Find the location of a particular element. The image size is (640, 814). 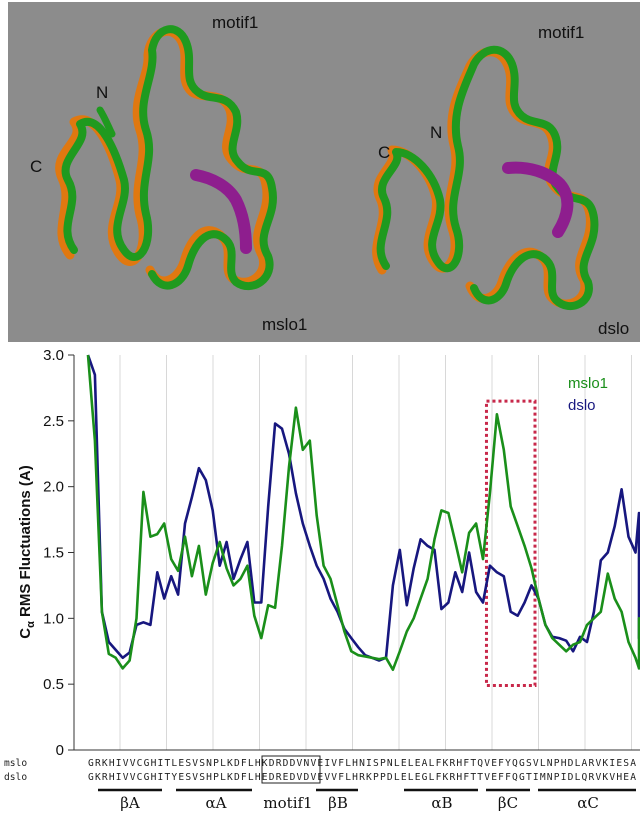

y-tick-label-1: 0.5 is located at coordinates (53, 684).